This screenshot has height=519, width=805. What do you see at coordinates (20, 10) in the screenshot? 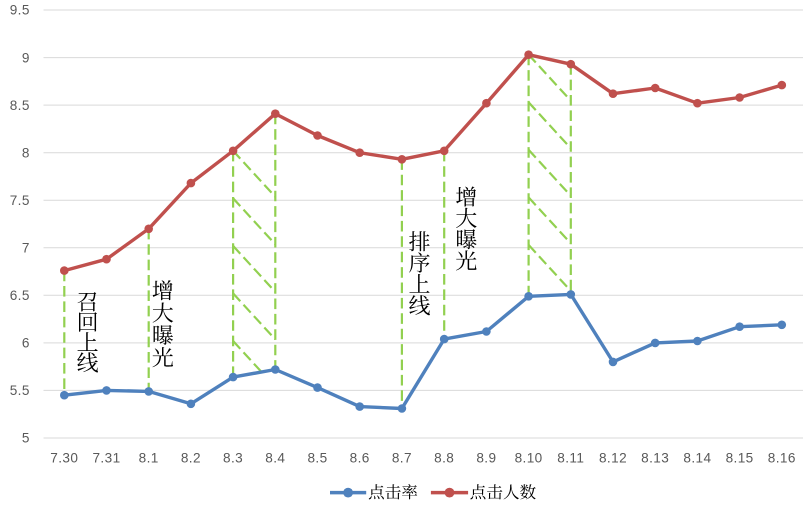
I see `svg-text: 9.5` at bounding box center [20, 10].